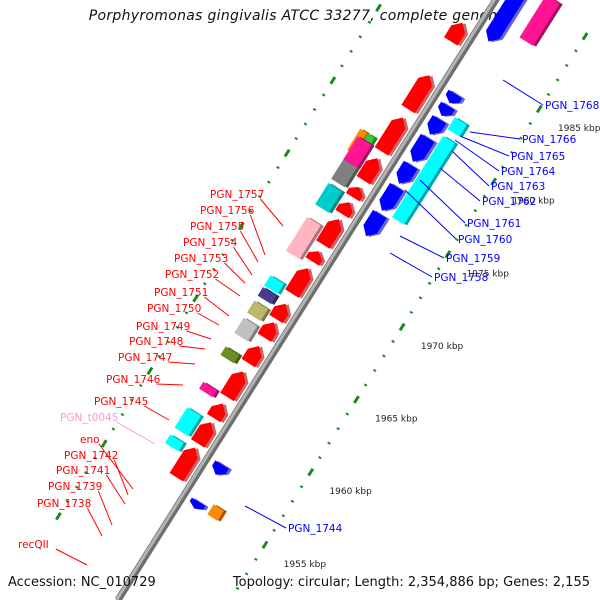 The height and width of the screenshot is (600, 600). What do you see at coordinates (181, 293) in the screenshot?
I see `gene-label: PGN_1751` at bounding box center [181, 293].